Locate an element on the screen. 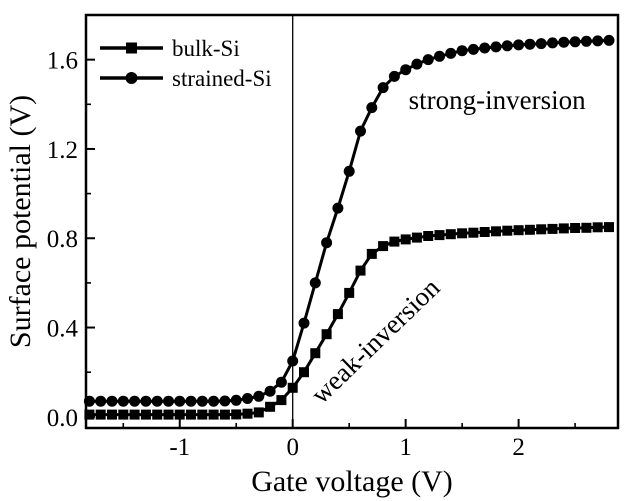 This screenshot has height=501, width=629. x-tick-label: 1 is located at coordinates (405, 447).